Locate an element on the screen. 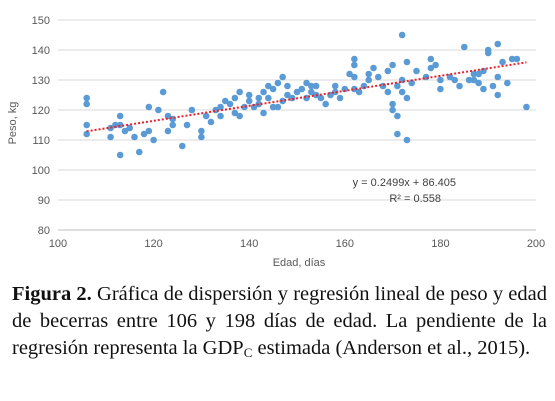  y-tick-label: 100 is located at coordinates (41, 171).